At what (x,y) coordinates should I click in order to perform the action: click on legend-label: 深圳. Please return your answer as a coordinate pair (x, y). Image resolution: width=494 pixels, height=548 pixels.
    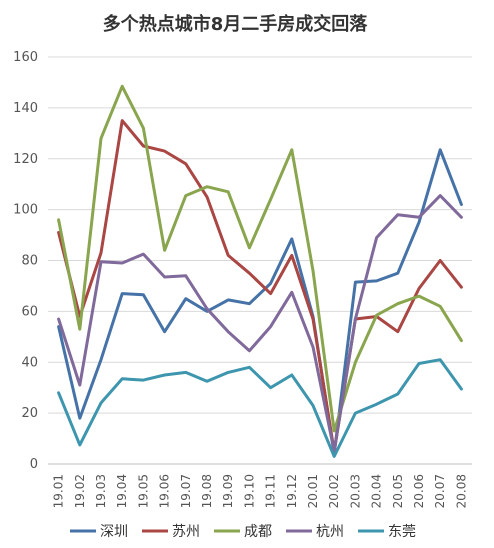
    Looking at the image, I should click on (114, 532).